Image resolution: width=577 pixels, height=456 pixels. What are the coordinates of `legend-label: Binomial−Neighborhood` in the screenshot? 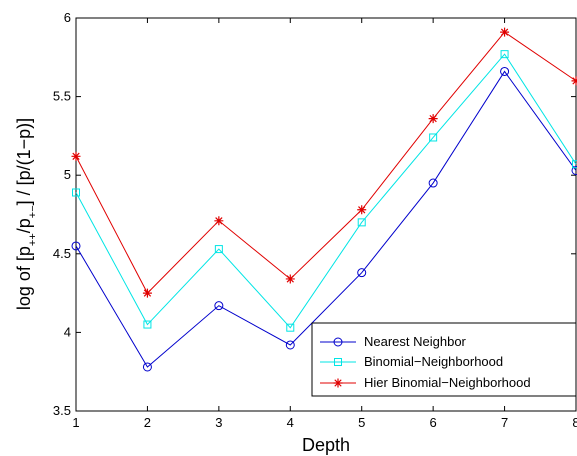 It's located at (433, 361).